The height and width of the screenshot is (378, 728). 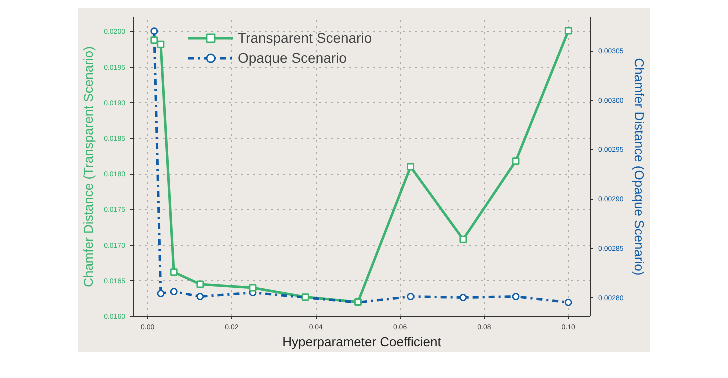 I want to click on y2-axis-title: Chamfer Distance (Opaque Scenario), so click(x=639, y=167).